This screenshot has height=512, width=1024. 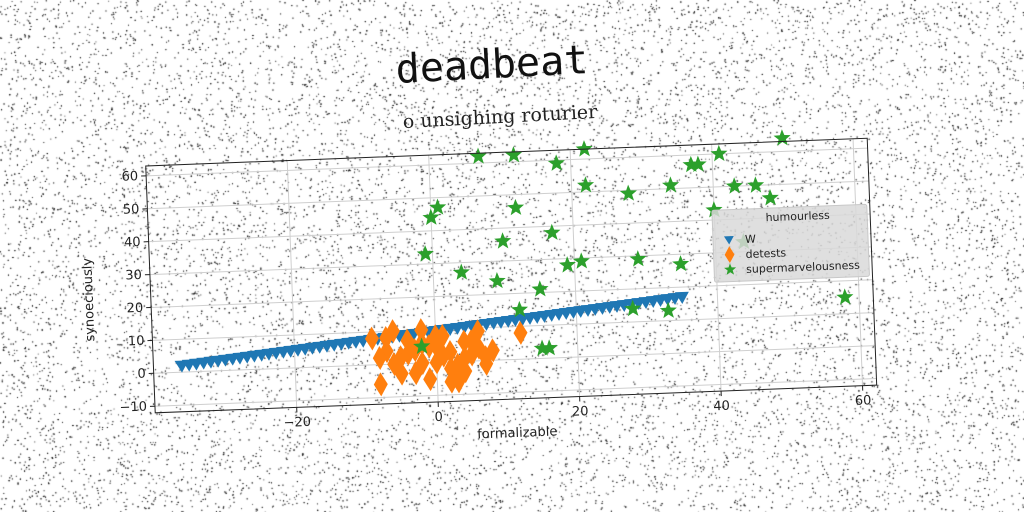 What do you see at coordinates (750, 239) in the screenshot?
I see `legend-label: W` at bounding box center [750, 239].